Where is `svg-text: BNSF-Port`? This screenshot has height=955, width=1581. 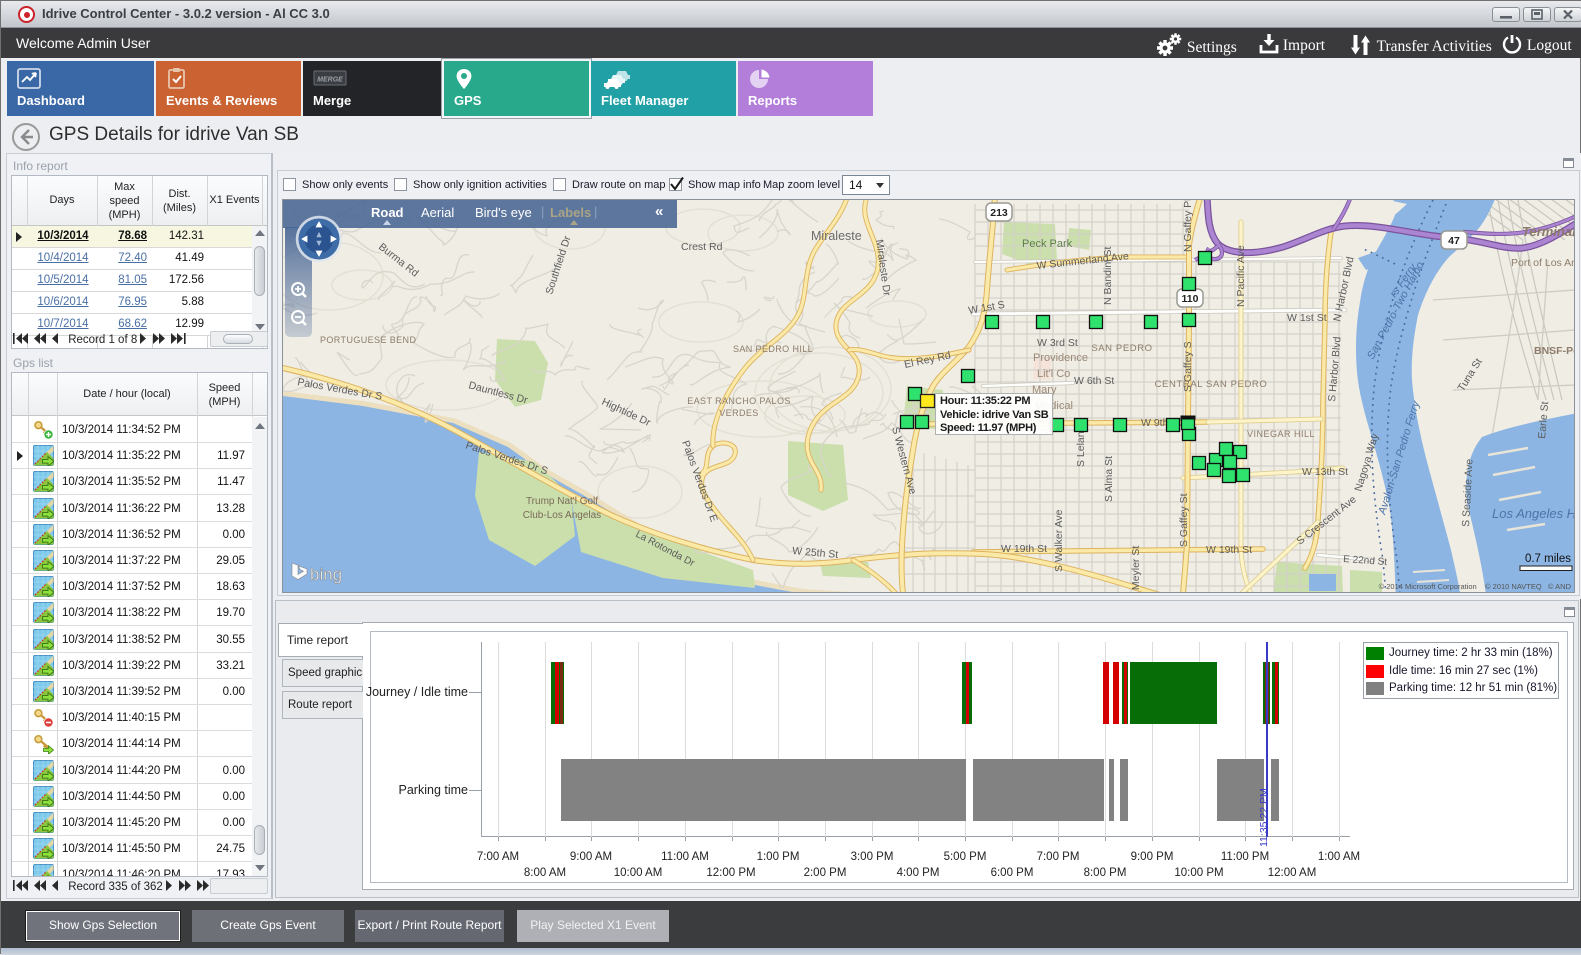
svg-text: BNSF-Port is located at coordinates (1554, 351).